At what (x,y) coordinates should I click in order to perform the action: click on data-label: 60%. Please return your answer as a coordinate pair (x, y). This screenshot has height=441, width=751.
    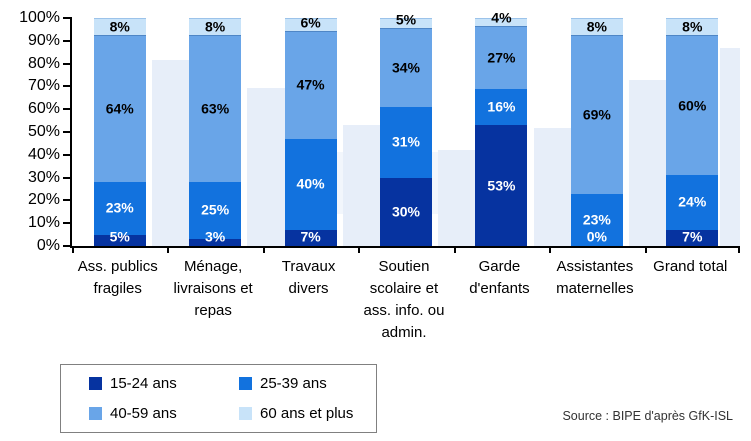
    Looking at the image, I should click on (692, 105).